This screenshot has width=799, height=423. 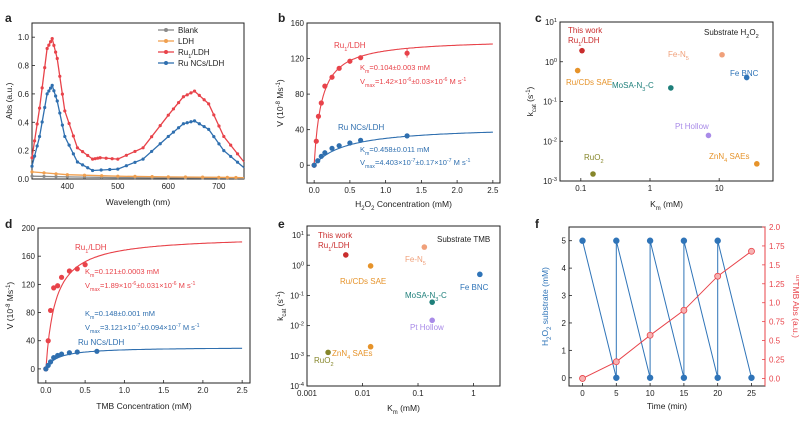 What do you see at coordinates (281, 306) in the screenshot?
I see `y-axis-label: kcat (s-1)` at bounding box center [281, 306].